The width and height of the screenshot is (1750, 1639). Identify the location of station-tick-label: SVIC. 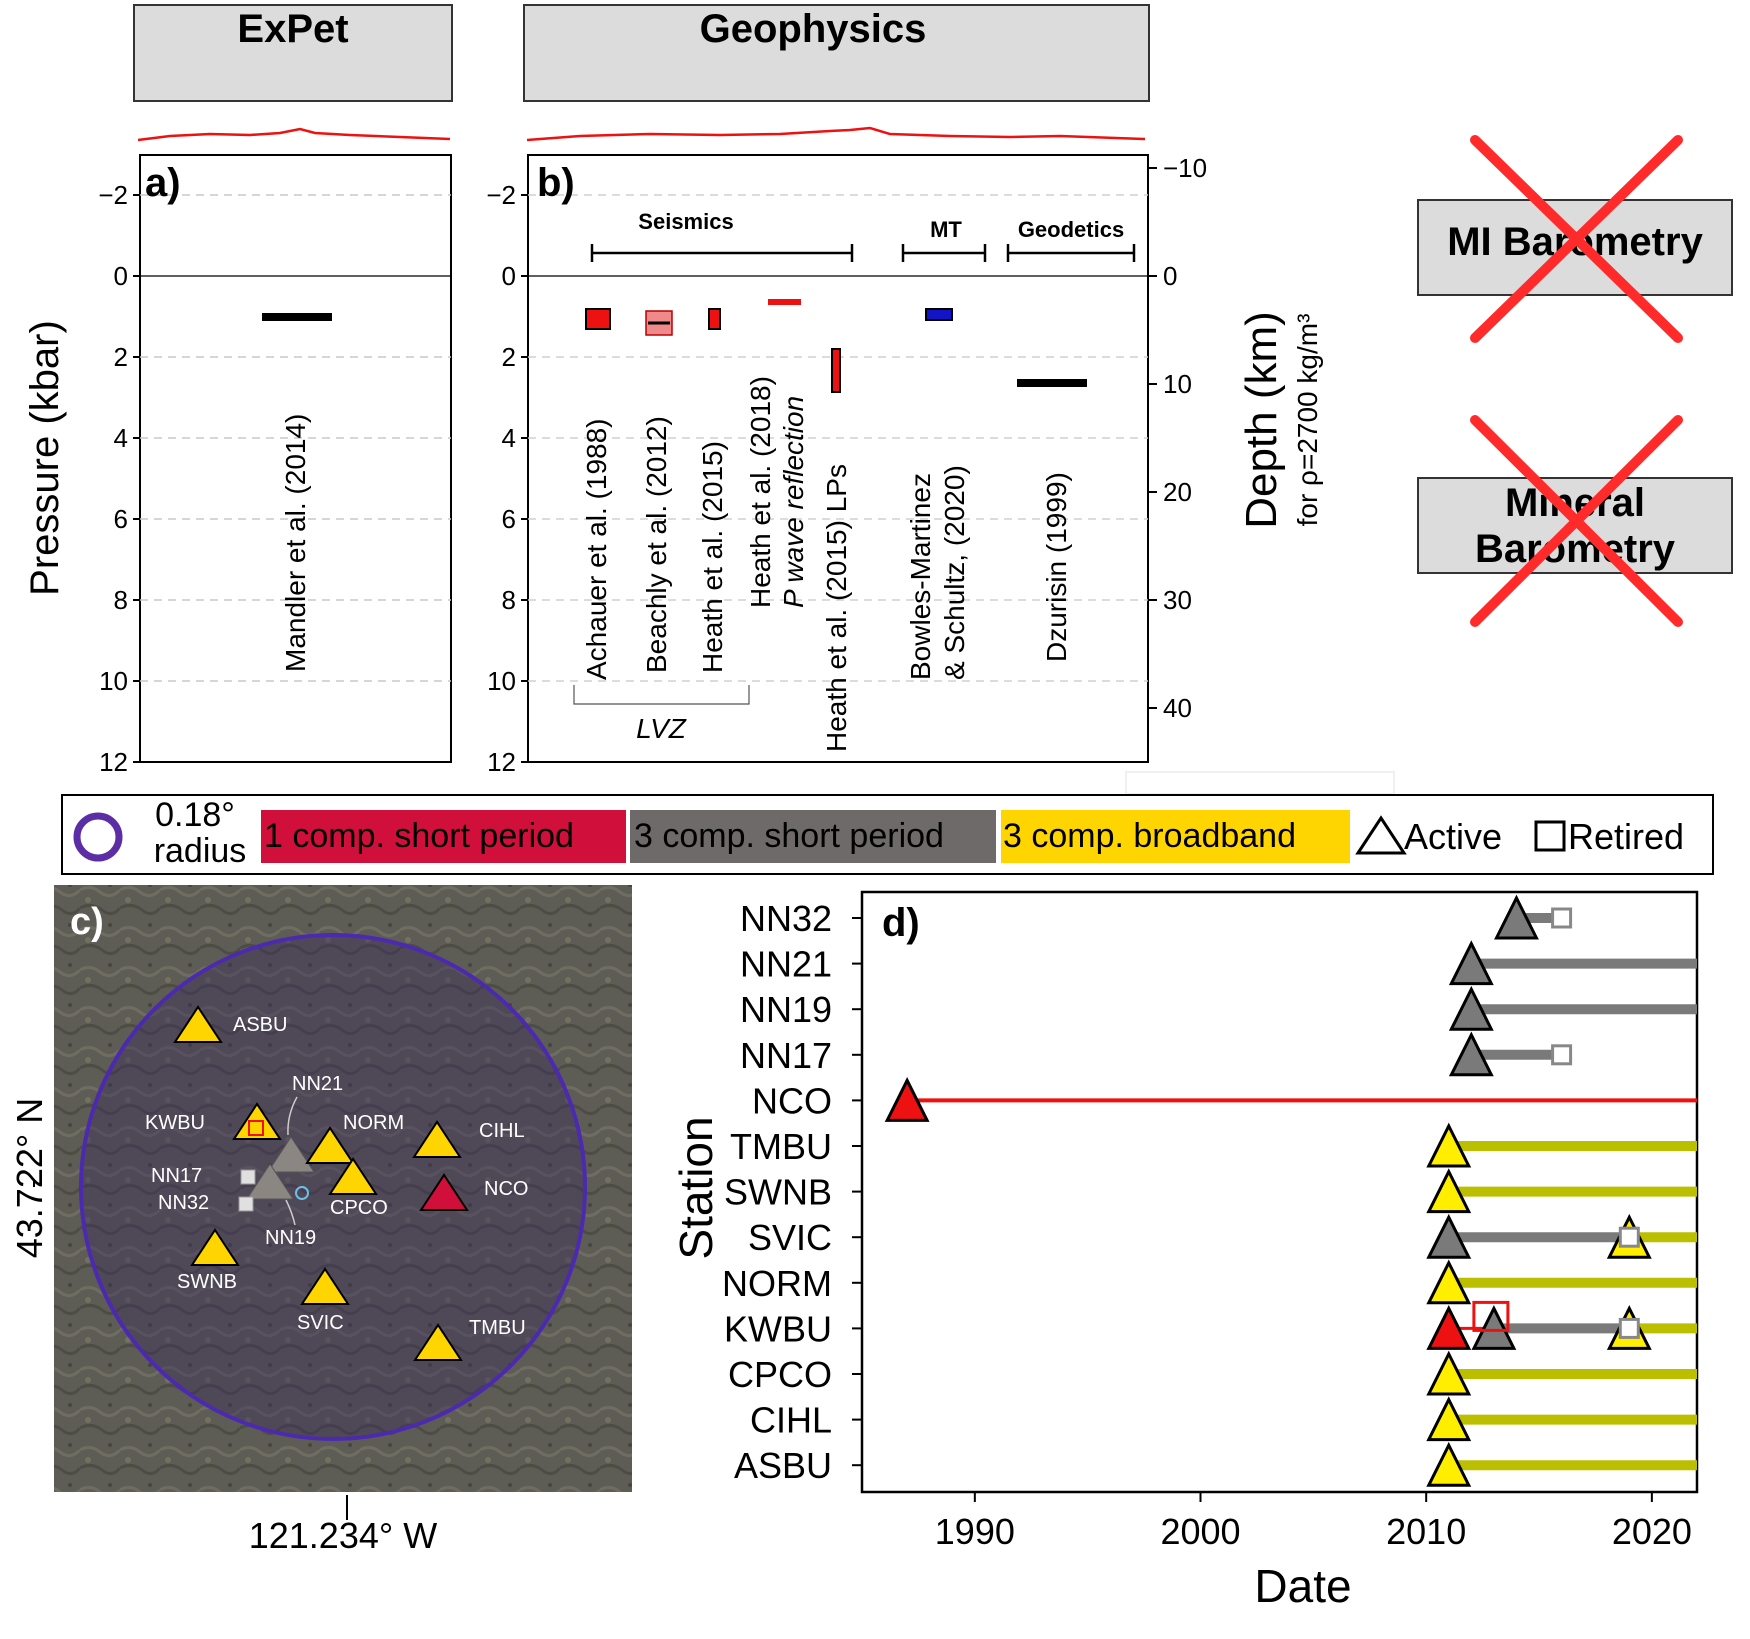
(790, 1237).